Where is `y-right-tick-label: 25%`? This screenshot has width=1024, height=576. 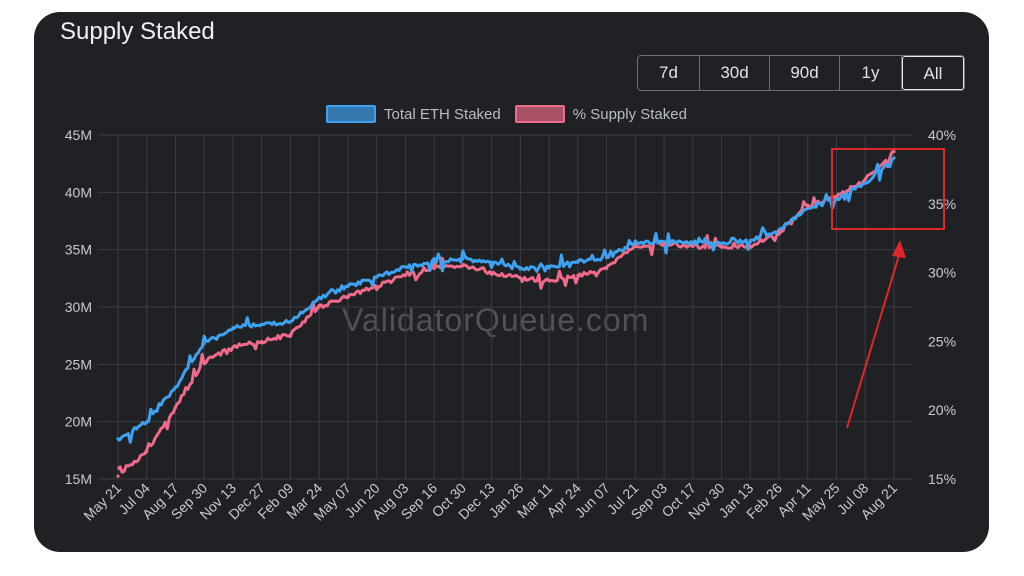
y-right-tick-label: 25% is located at coordinates (942, 341).